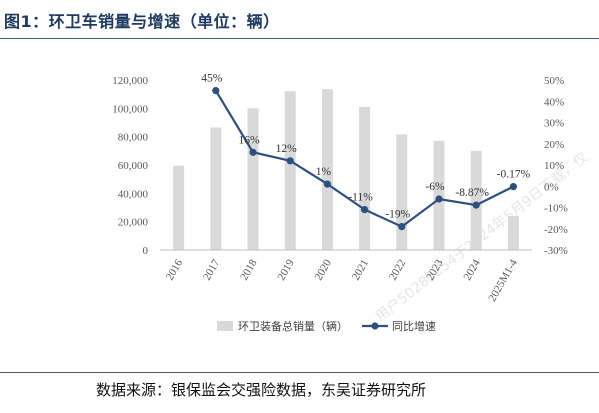 The width and height of the screenshot is (599, 413). What do you see at coordinates (556, 230) in the screenshot?
I see `y-right-tick-label: -20%` at bounding box center [556, 230].